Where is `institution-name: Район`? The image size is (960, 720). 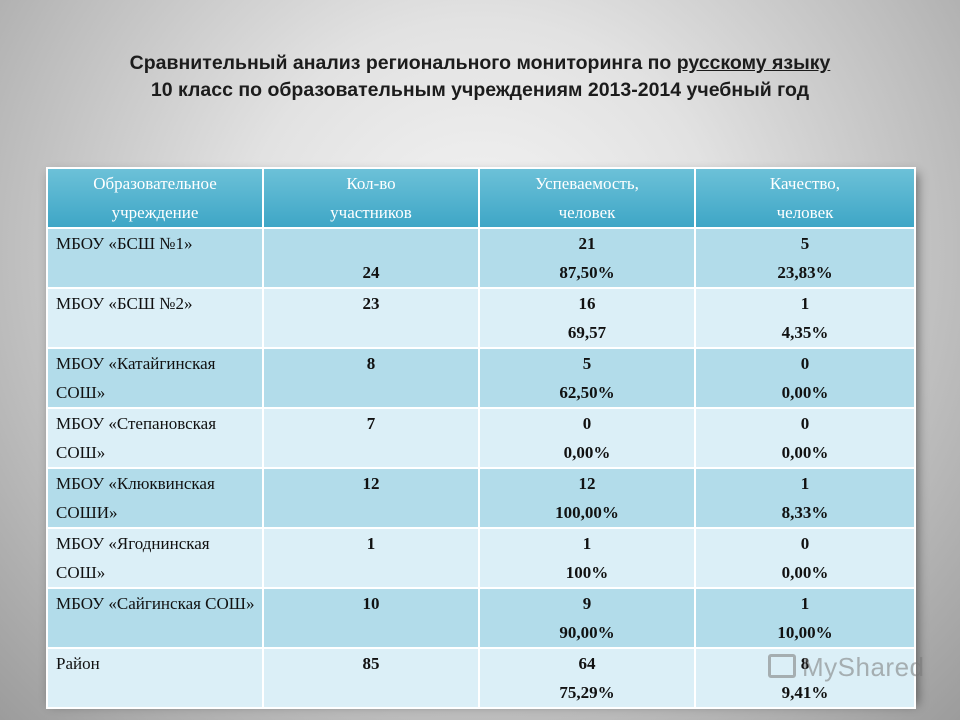
institution-name: Район is located at coordinates (155, 678).